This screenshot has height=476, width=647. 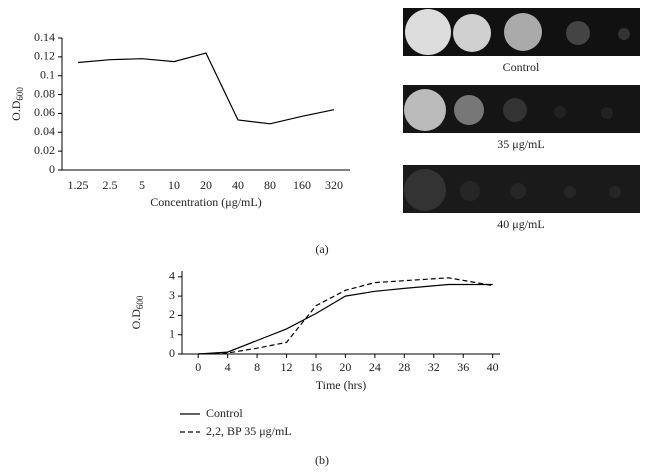 I want to click on panel-label: (b), so click(x=322, y=460).